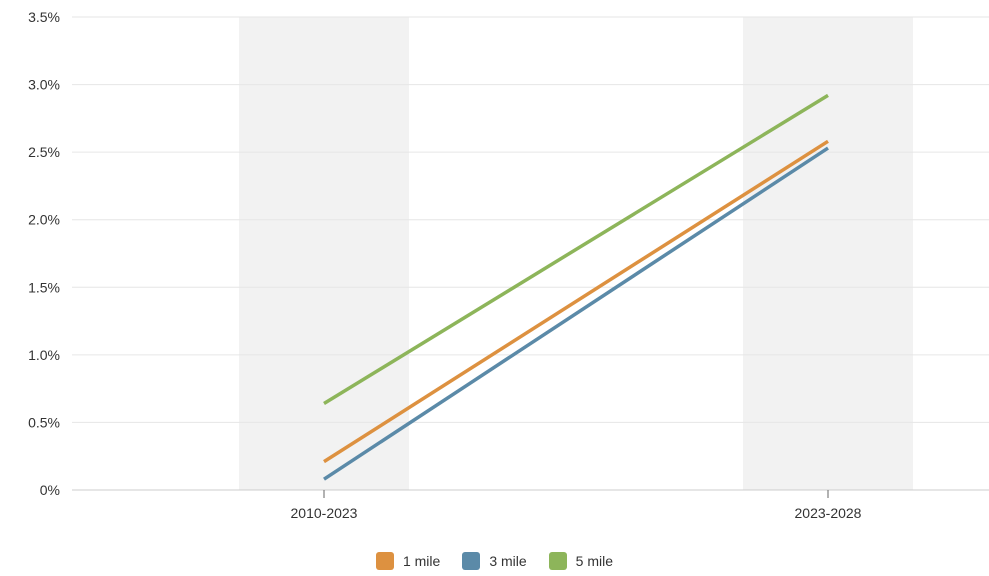 Image resolution: width=989 pixels, height=576 pixels. I want to click on legend: 1 mile 3 mile 5 mile, so click(494, 561).